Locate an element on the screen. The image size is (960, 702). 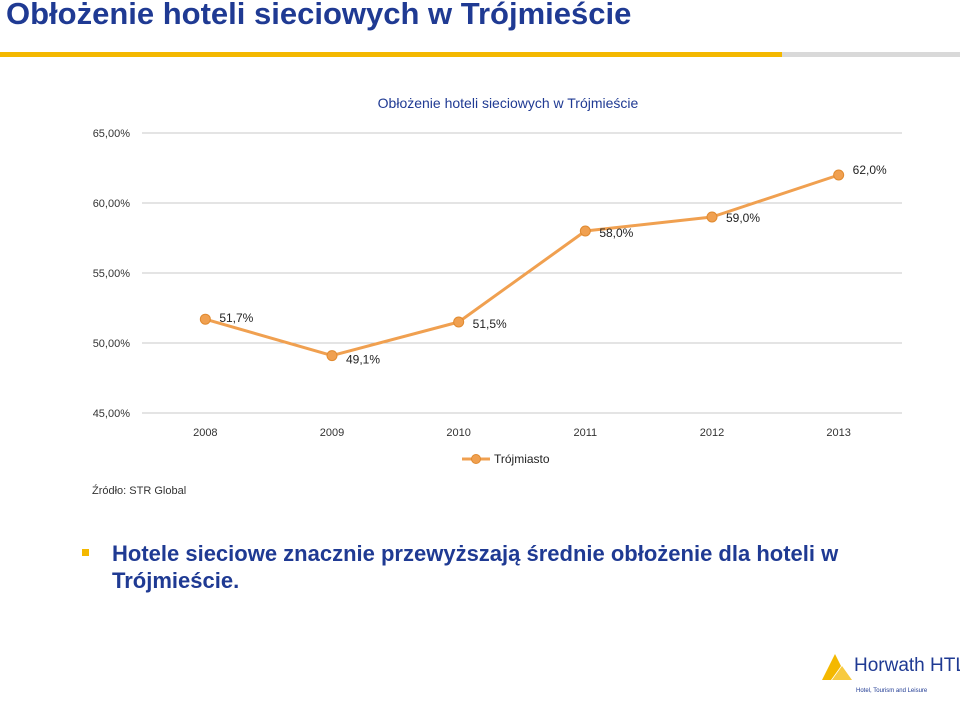
x-tick-label: 2013 is located at coordinates (838, 433).